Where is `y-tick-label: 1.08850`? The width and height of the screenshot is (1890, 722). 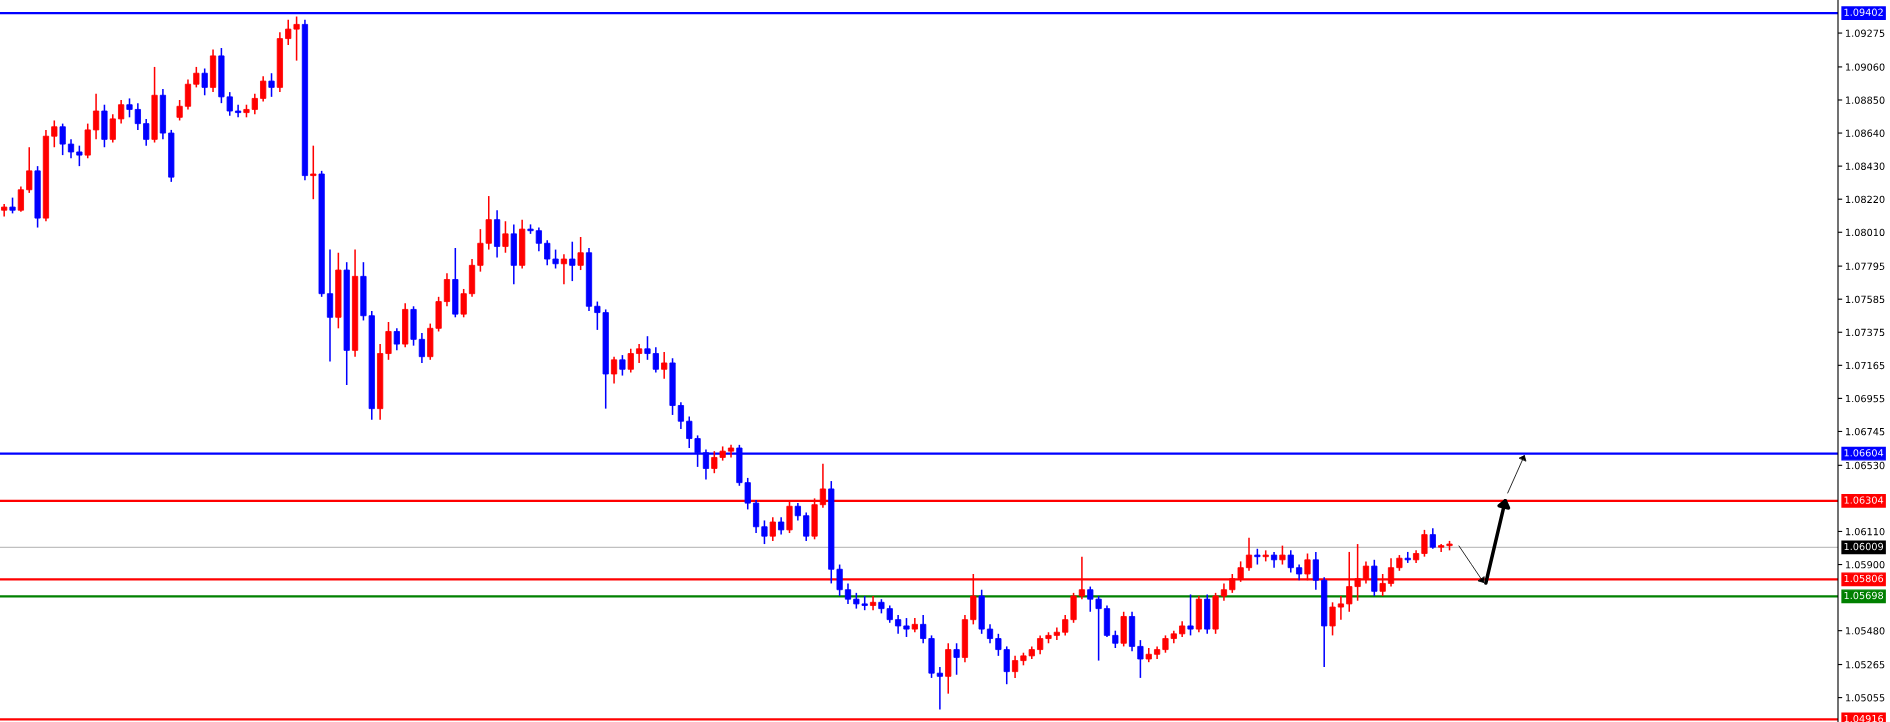
y-tick-label: 1.08850 is located at coordinates (1865, 100).